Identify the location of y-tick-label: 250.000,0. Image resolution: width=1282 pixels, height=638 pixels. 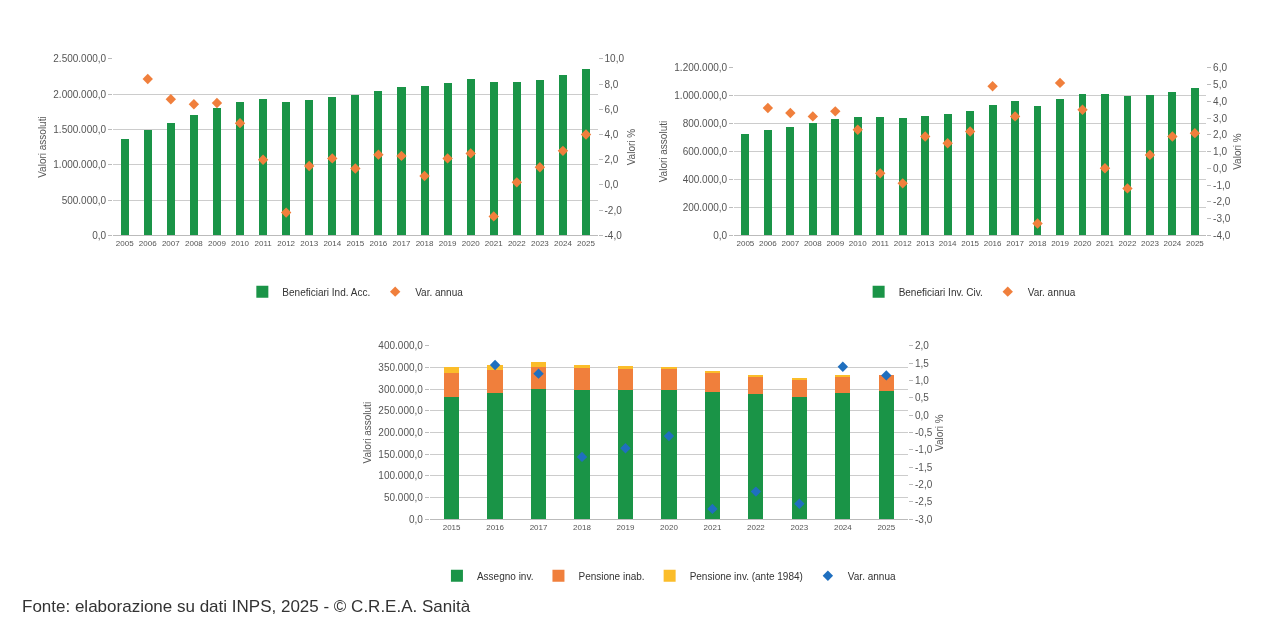
(401, 411).